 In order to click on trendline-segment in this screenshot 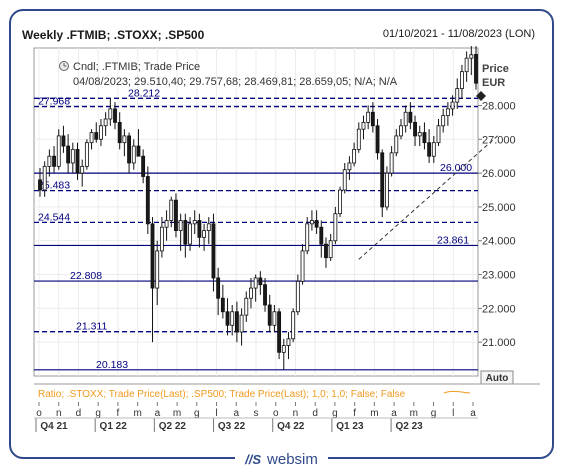, I will do `click(429, 196)`.